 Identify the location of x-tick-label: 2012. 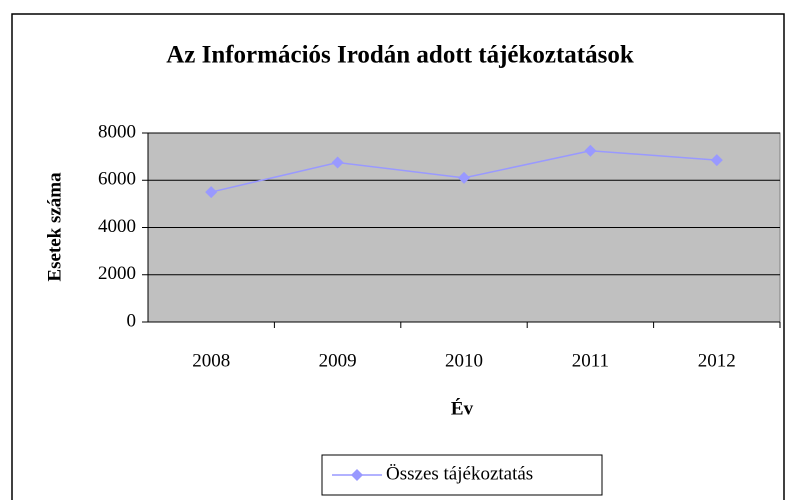
(717, 360).